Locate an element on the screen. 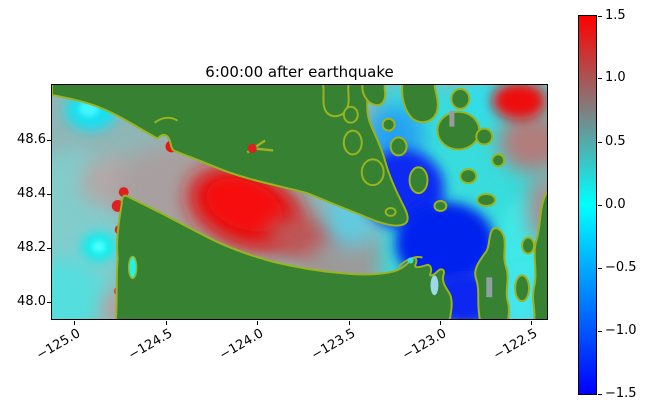 The height and width of the screenshot is (411, 649). y-tick-label: 48.2 is located at coordinates (31, 247).